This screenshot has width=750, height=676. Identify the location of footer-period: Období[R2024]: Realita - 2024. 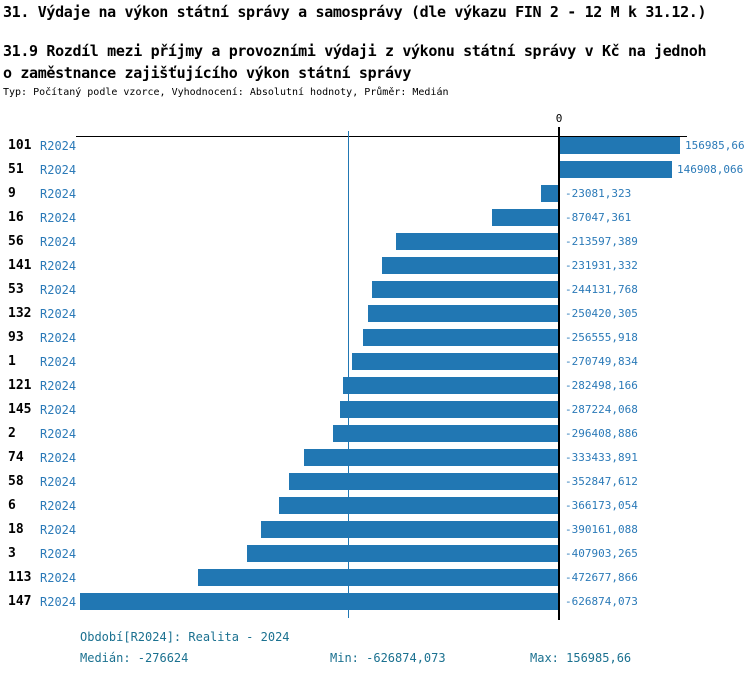
(185, 637).